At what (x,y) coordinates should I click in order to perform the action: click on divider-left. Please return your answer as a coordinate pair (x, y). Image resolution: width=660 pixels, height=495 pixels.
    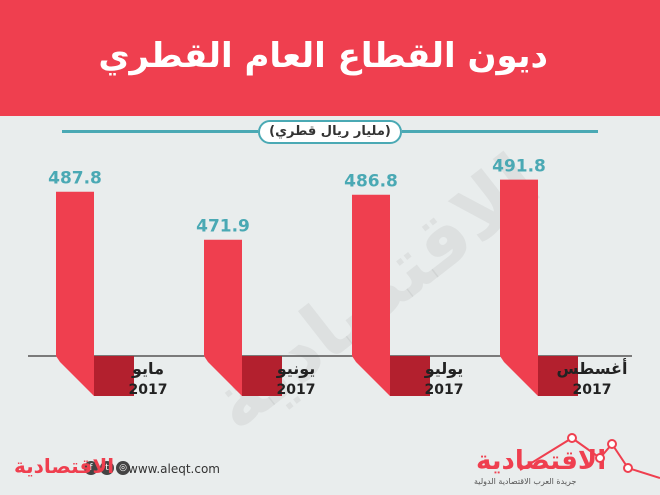
    Looking at the image, I should click on (160, 131).